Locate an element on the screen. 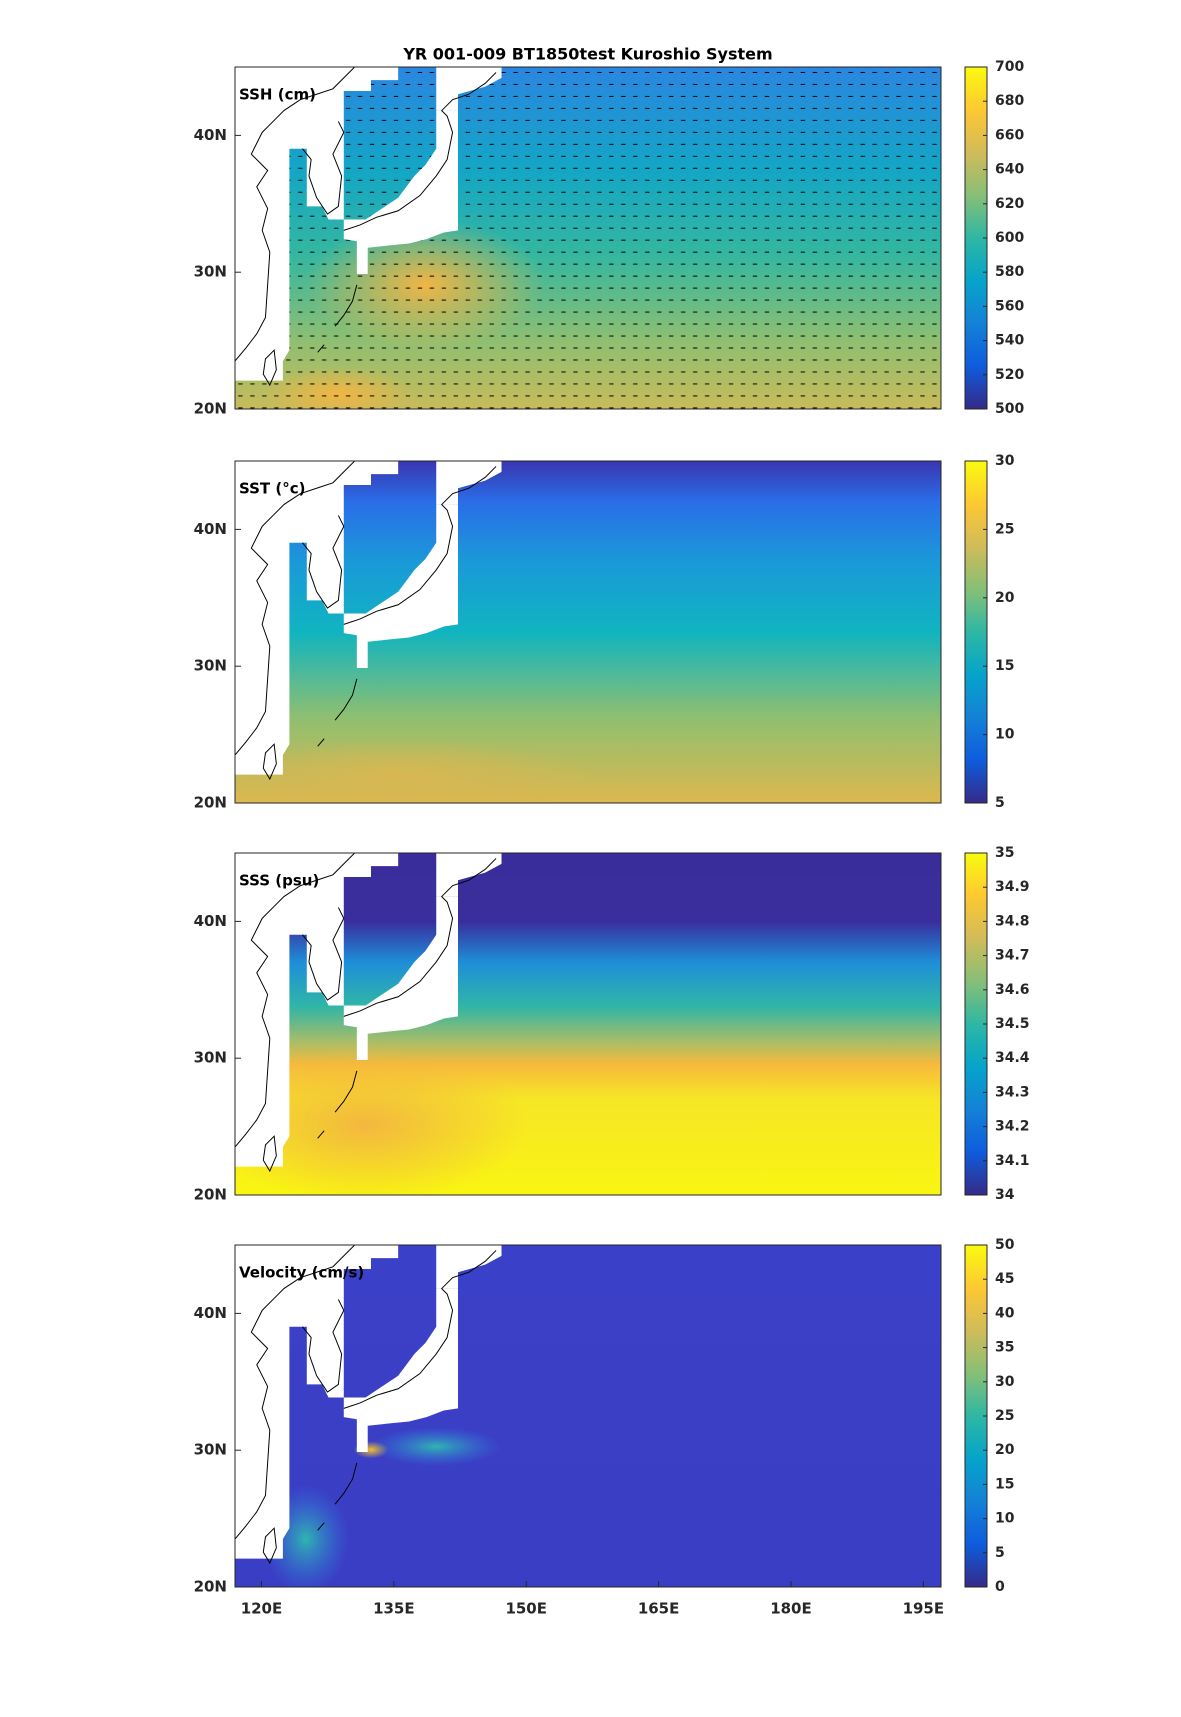 This screenshot has width=1181, height=1717. colorbar-tick-label: 34.3 is located at coordinates (1012, 1092).